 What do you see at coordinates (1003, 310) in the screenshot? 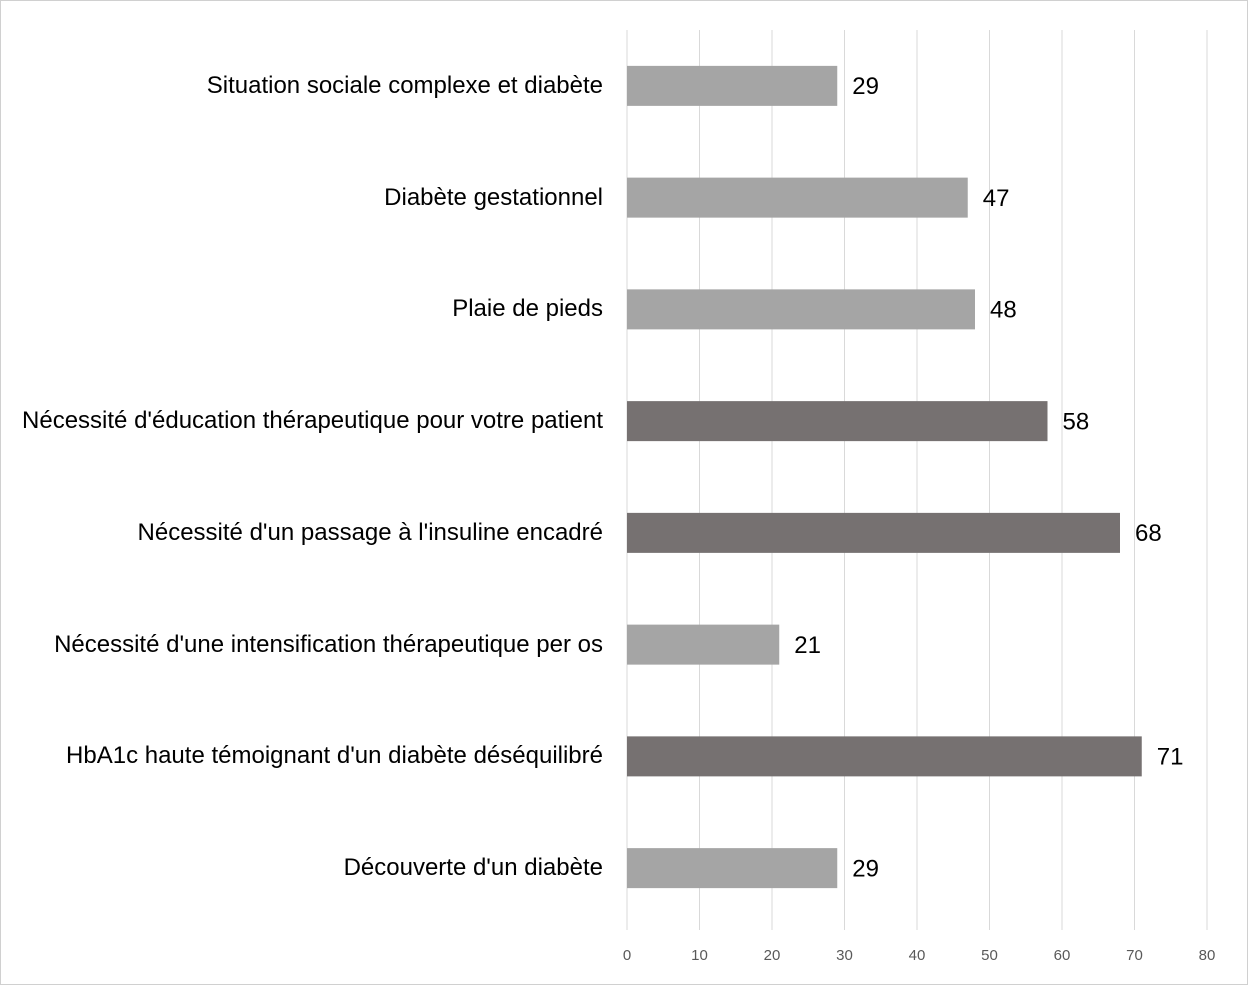
I see `value-label: 48` at bounding box center [1003, 310].